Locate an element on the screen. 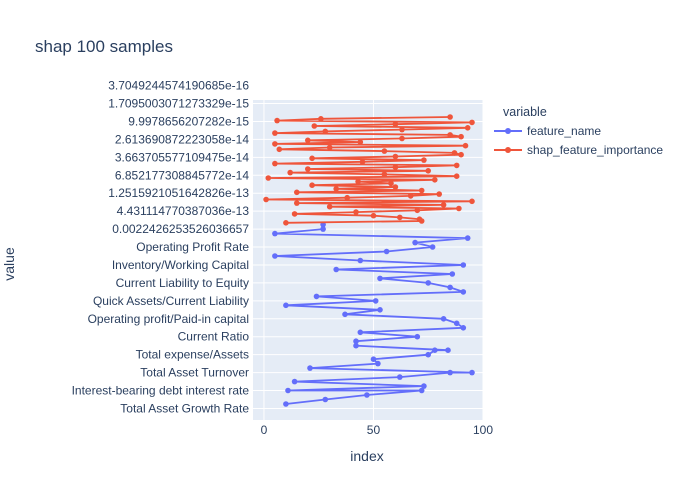 This screenshot has height=500, width=700. legend-item-shap_feature_importance: shap_feature_importance is located at coordinates (578, 150).